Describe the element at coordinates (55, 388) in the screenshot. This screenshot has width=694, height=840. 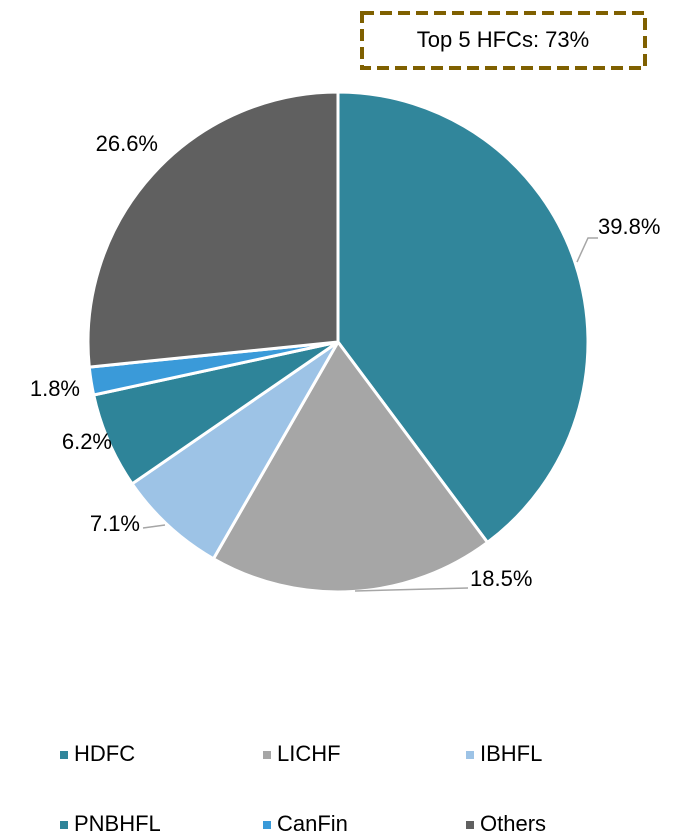
I see `data-label: 1.8%` at that location.